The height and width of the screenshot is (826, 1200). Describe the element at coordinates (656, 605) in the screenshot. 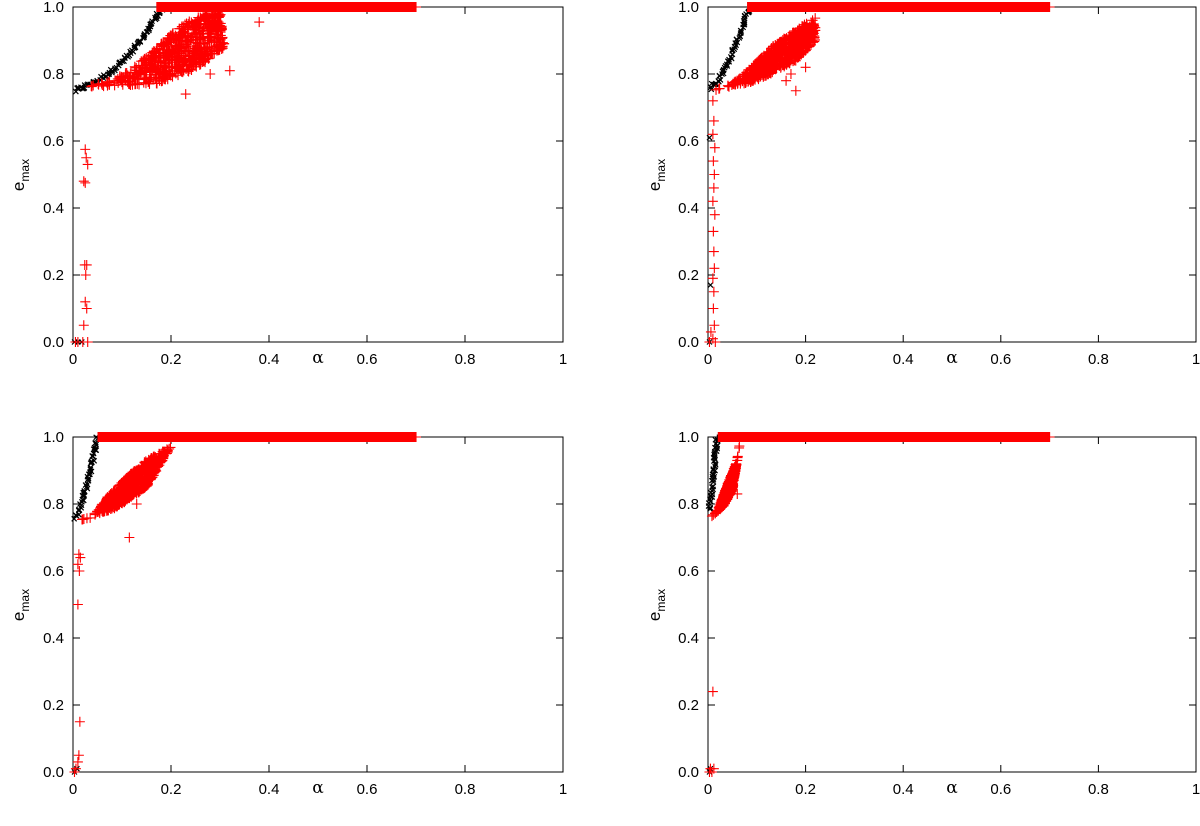

I see `y-axis-label: emax` at that location.